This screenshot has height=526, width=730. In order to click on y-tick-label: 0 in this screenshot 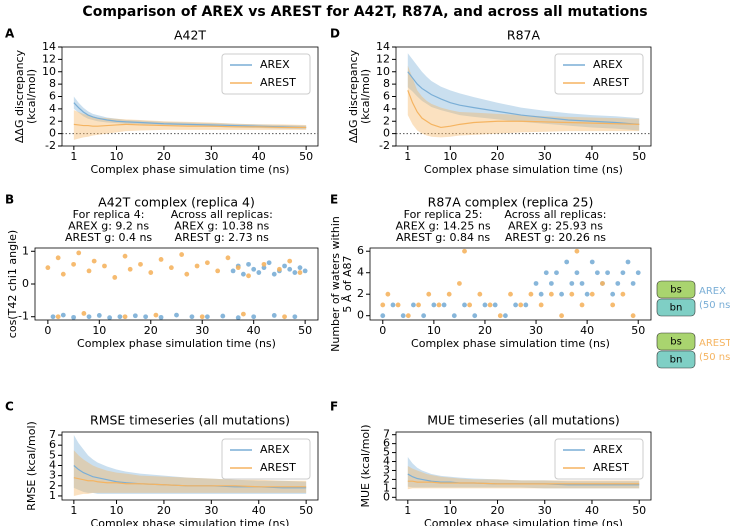, I will do `click(25, 283)`.